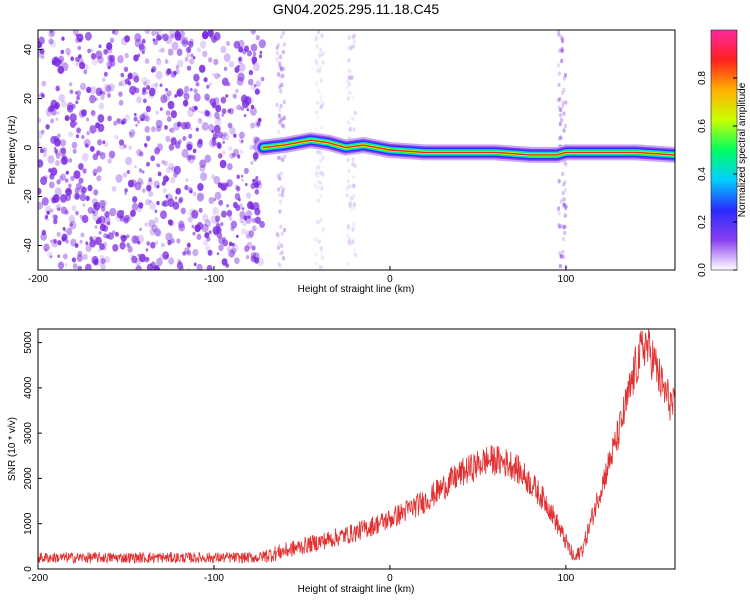 Image resolution: width=750 pixels, height=600 pixels. What do you see at coordinates (32, 148) in the screenshot?
I see `spectrogram-y-ticks: 40 20 0 -20 -40` at bounding box center [32, 148].